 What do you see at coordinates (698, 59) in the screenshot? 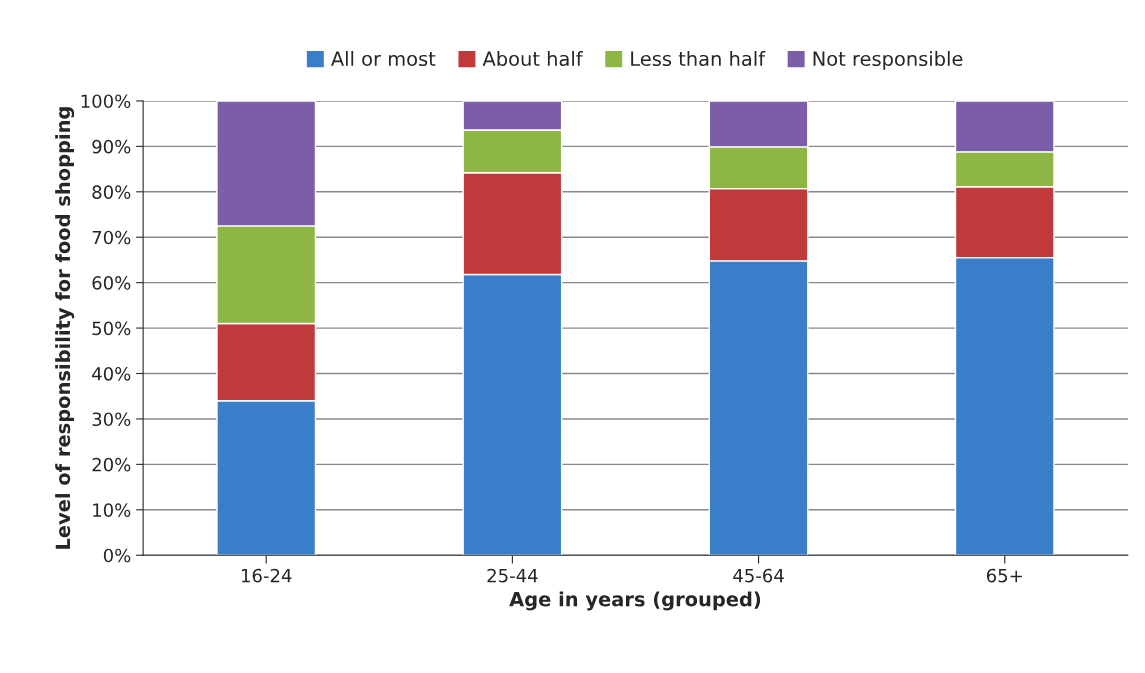
I see `legend-label: Less than half` at bounding box center [698, 59].